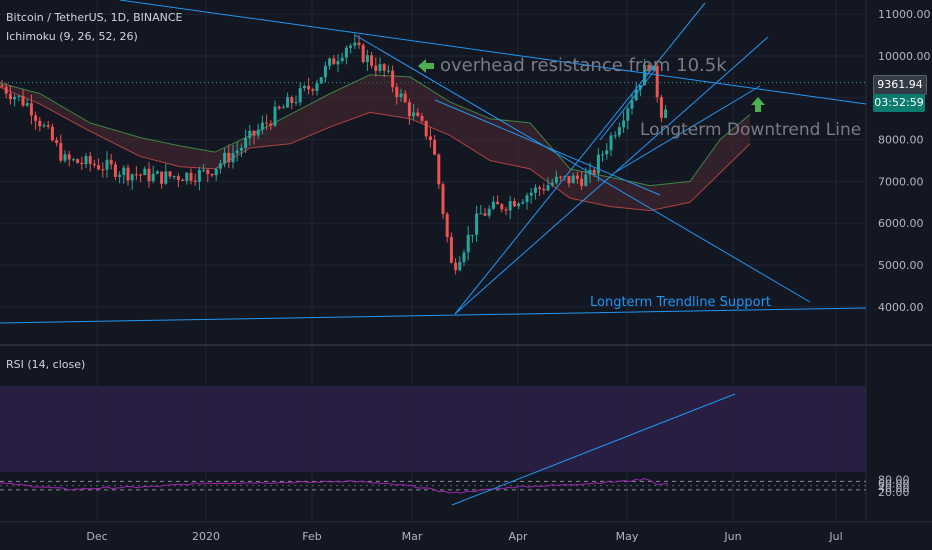 Image resolution: width=932 pixels, height=550 pixels. I want to click on price-tick-label: 5000.00, so click(901, 265).